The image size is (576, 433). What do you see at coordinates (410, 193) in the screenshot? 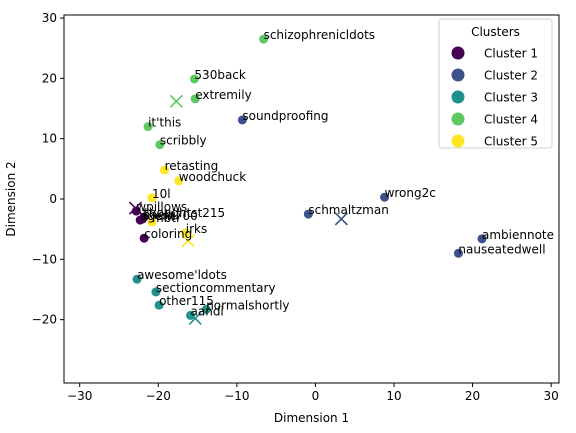
I see `point-label: wrong2c` at bounding box center [410, 193].